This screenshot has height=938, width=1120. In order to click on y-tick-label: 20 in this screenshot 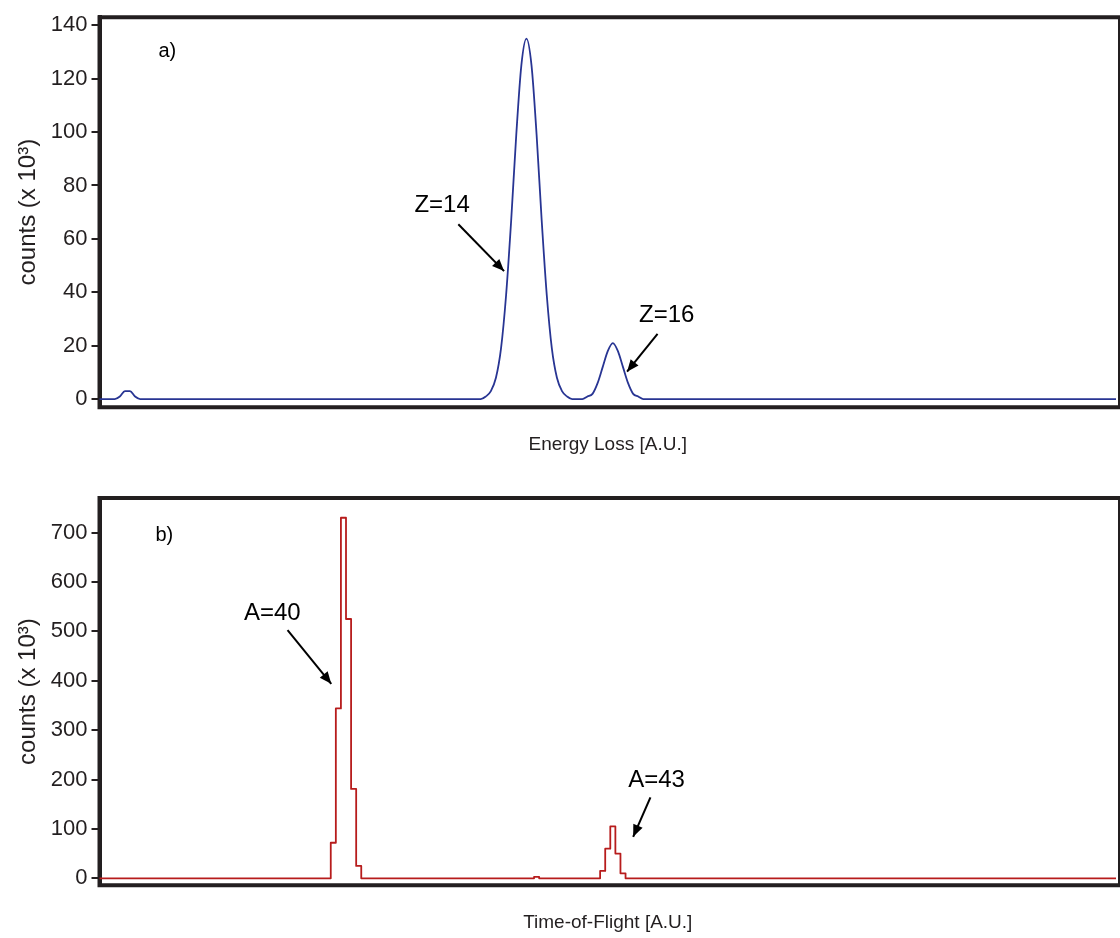, I will do `click(75, 344)`.